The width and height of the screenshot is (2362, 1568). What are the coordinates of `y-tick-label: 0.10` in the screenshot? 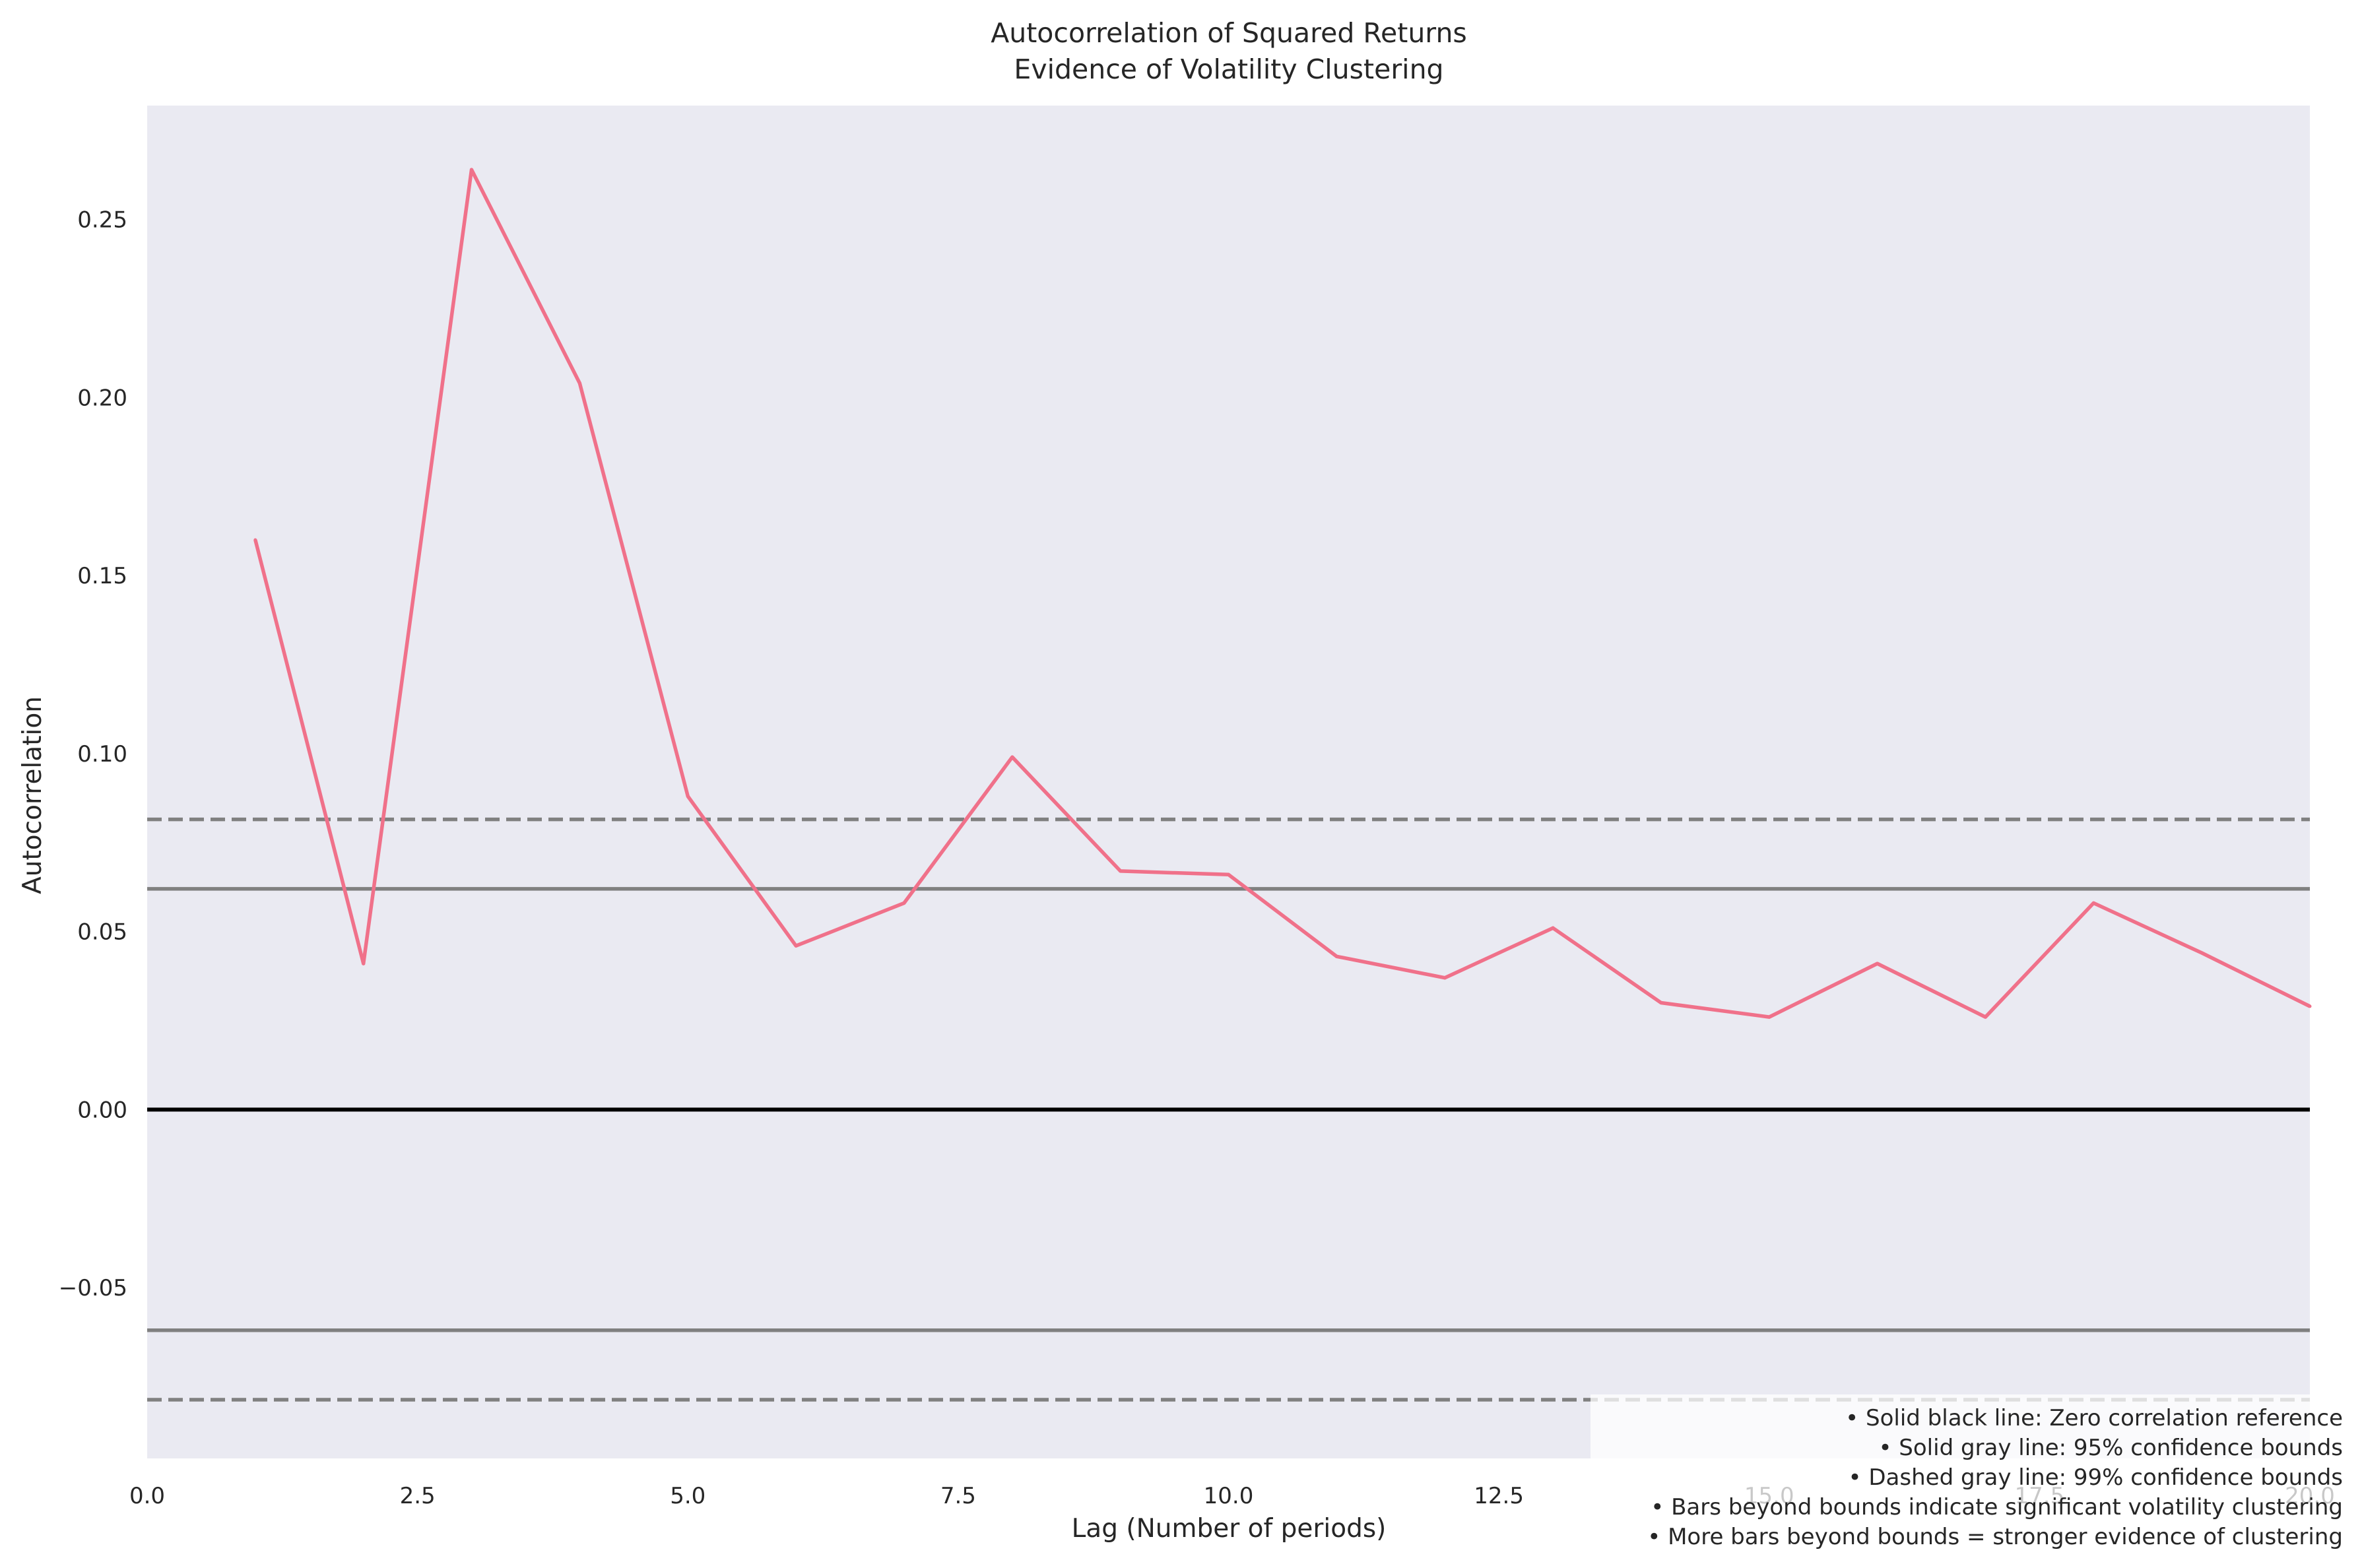 It's located at (102, 754).